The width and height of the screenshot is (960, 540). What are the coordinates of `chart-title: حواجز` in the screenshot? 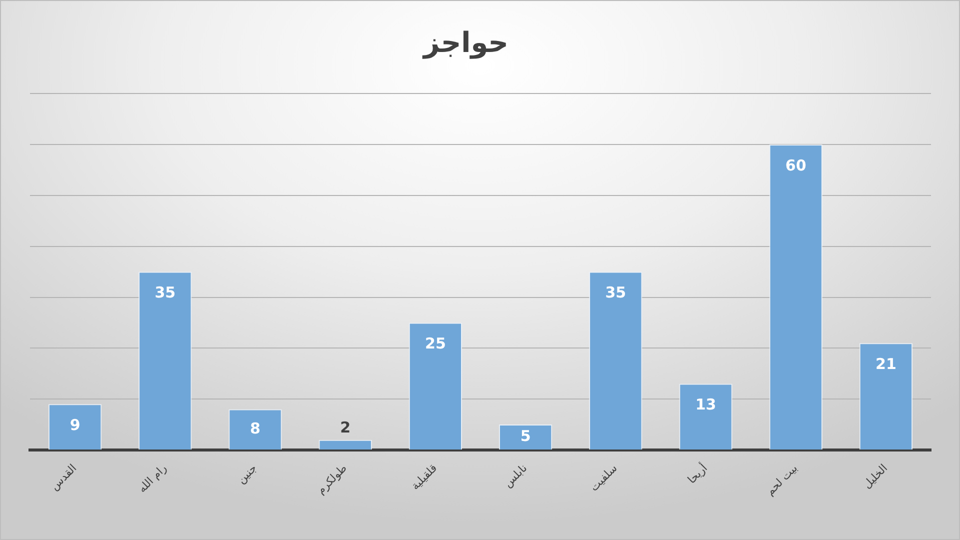 It's located at (465, 43).